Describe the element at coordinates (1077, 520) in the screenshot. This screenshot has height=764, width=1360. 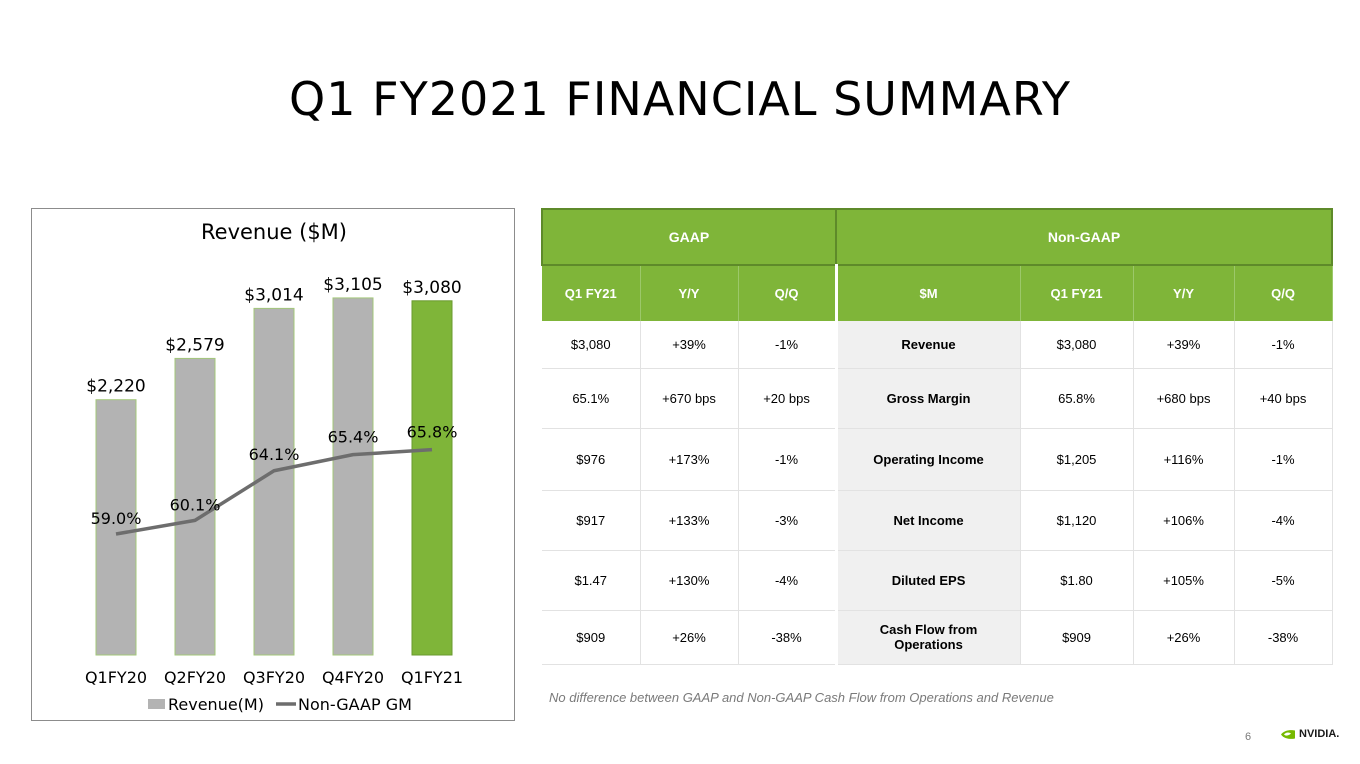
I see `table-cell: $1,120` at that location.